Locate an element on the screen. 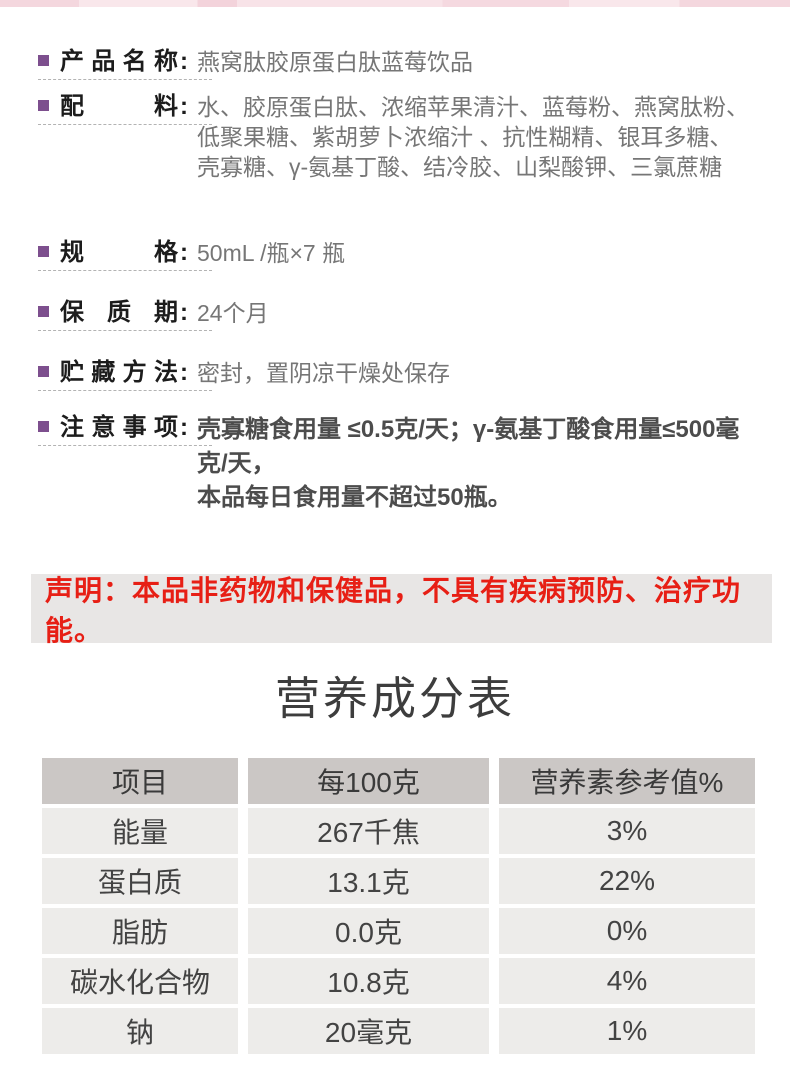  info-row: 贮藏方法: 密封，置阴凉干燥处保存 is located at coordinates (396, 374).